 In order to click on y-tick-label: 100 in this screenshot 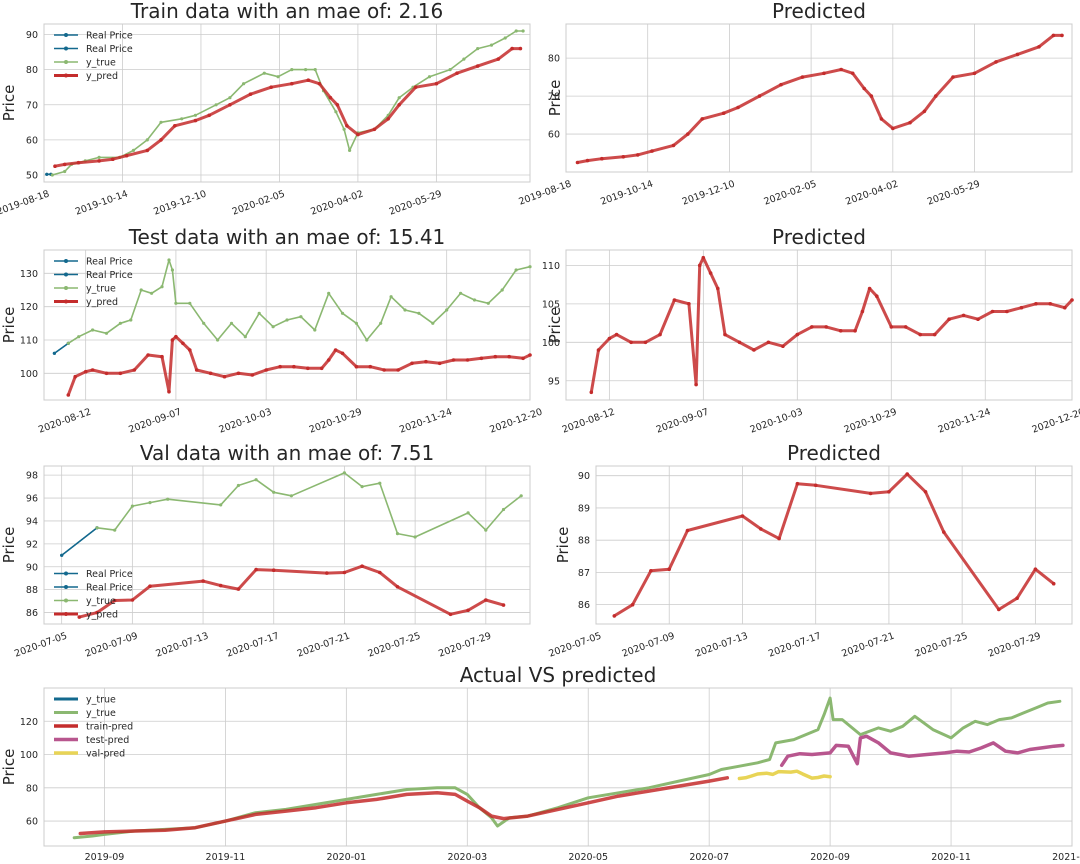, I will do `click(551, 343)`.